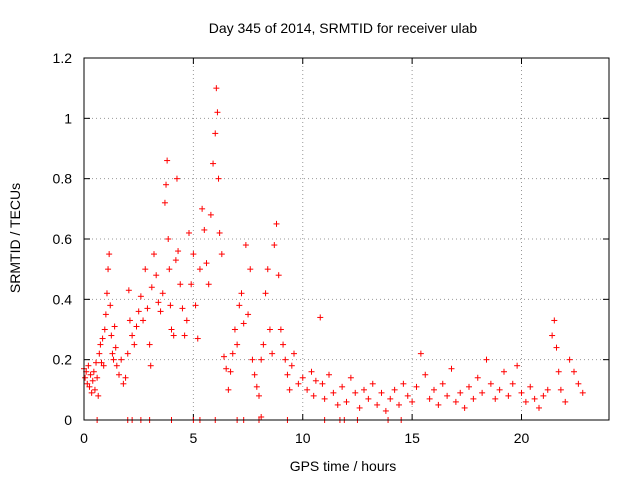  Describe the element at coordinates (343, 466) in the screenshot. I see `x-axis-label: GPS time / hours` at that location.